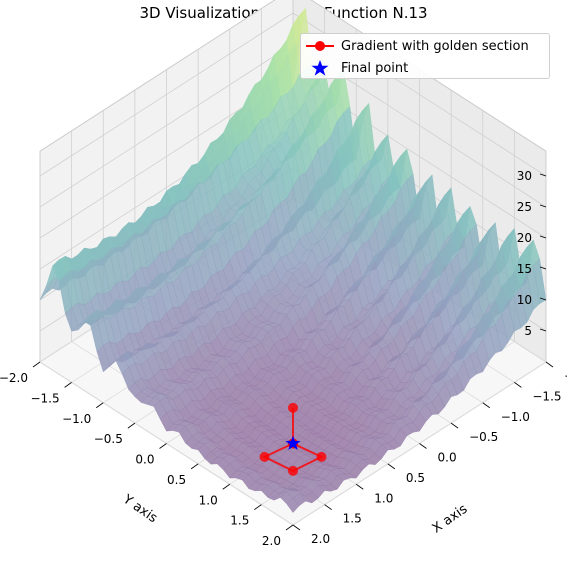 This screenshot has width=567, height=583. Describe the element at coordinates (383, 498) in the screenshot. I see `x-tick-label: 1.0` at that location.